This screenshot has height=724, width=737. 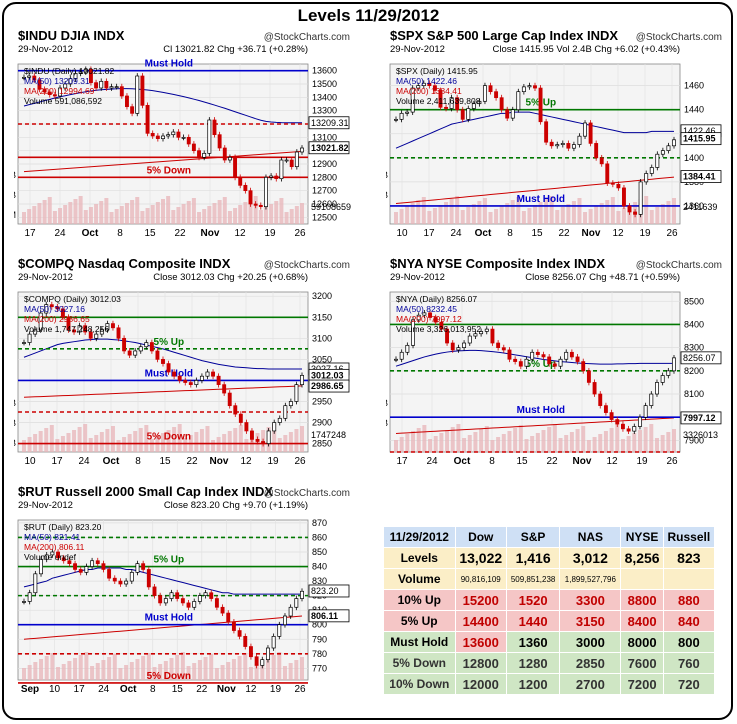 I want to click on legend-entry: MA(200) 7997.12, so click(x=429, y=319).